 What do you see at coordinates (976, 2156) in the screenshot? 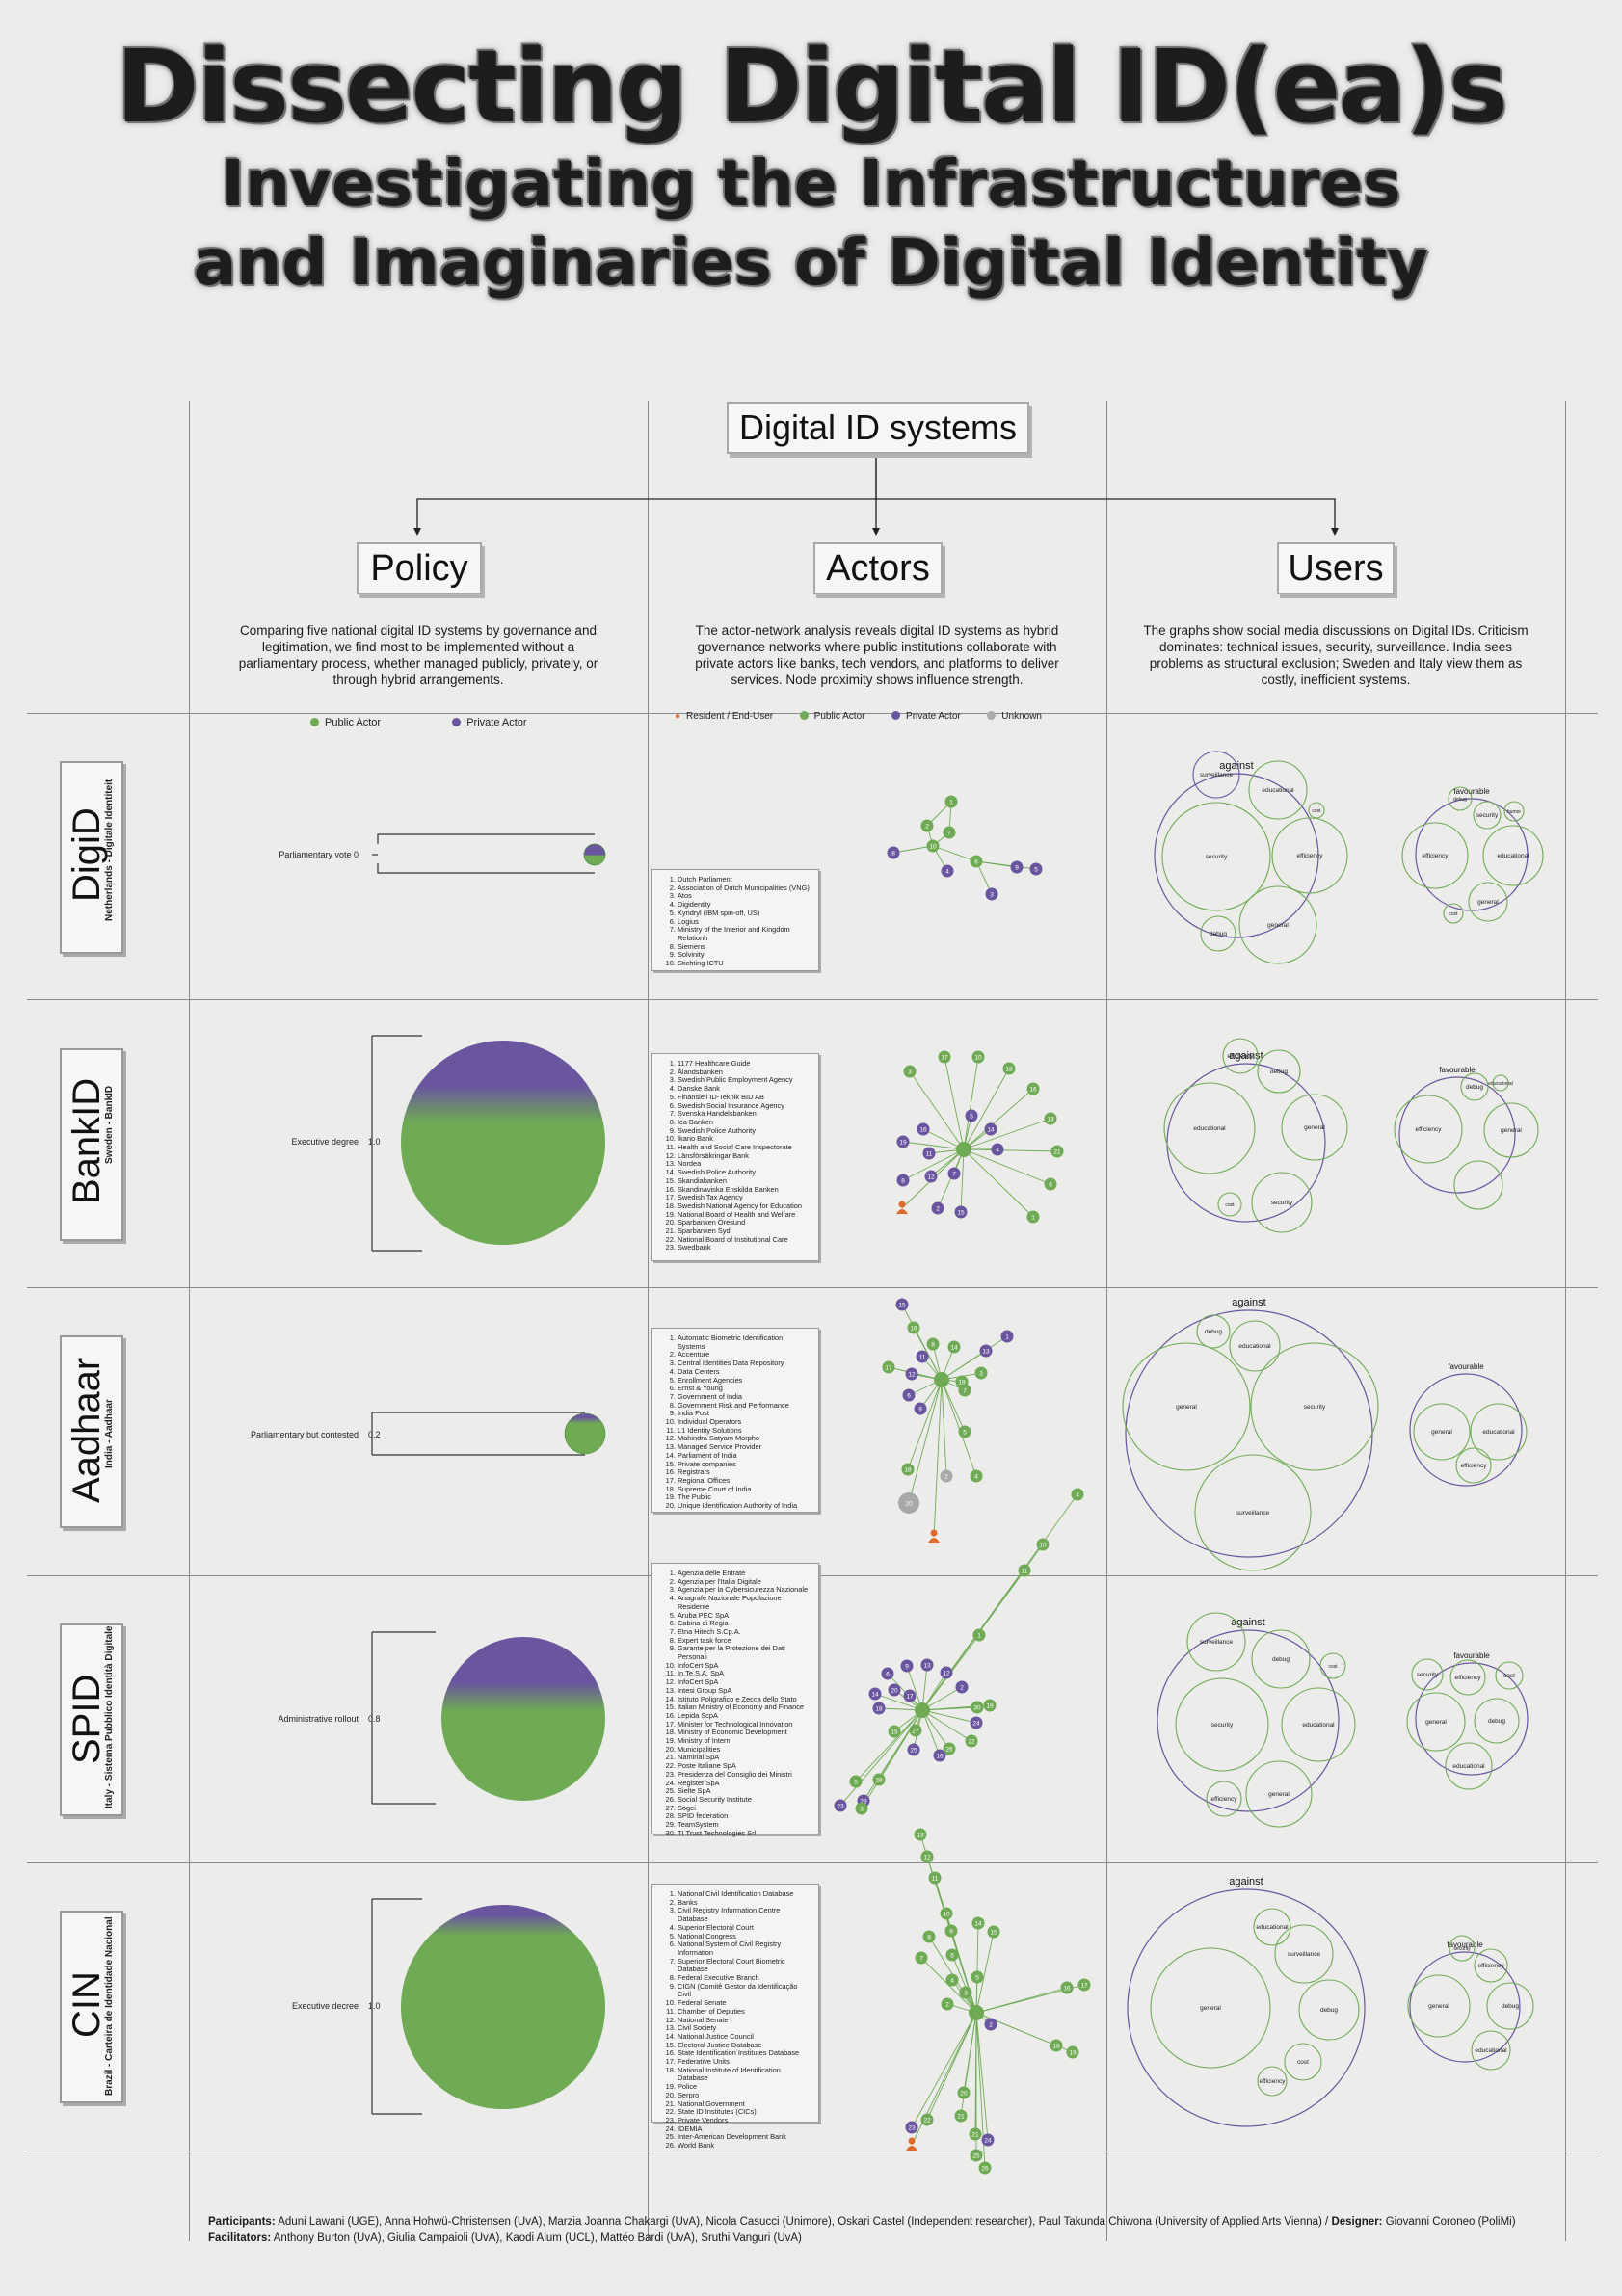
I see `network-node-label: 25` at bounding box center [976, 2156].